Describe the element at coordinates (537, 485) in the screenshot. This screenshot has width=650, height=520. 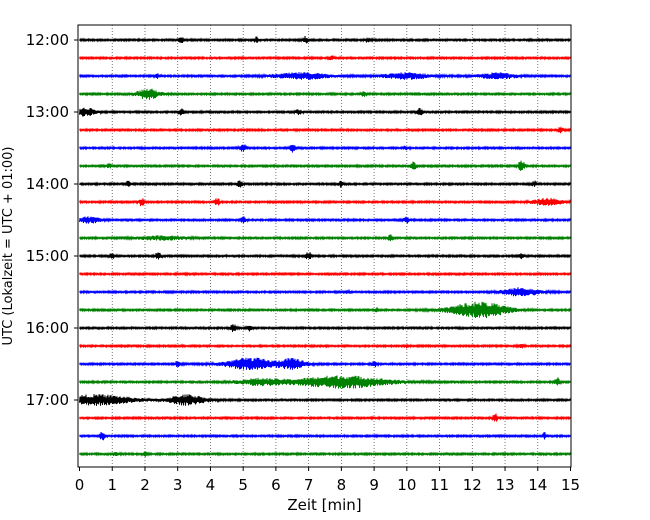
I see `x-tick-label: 14` at that location.